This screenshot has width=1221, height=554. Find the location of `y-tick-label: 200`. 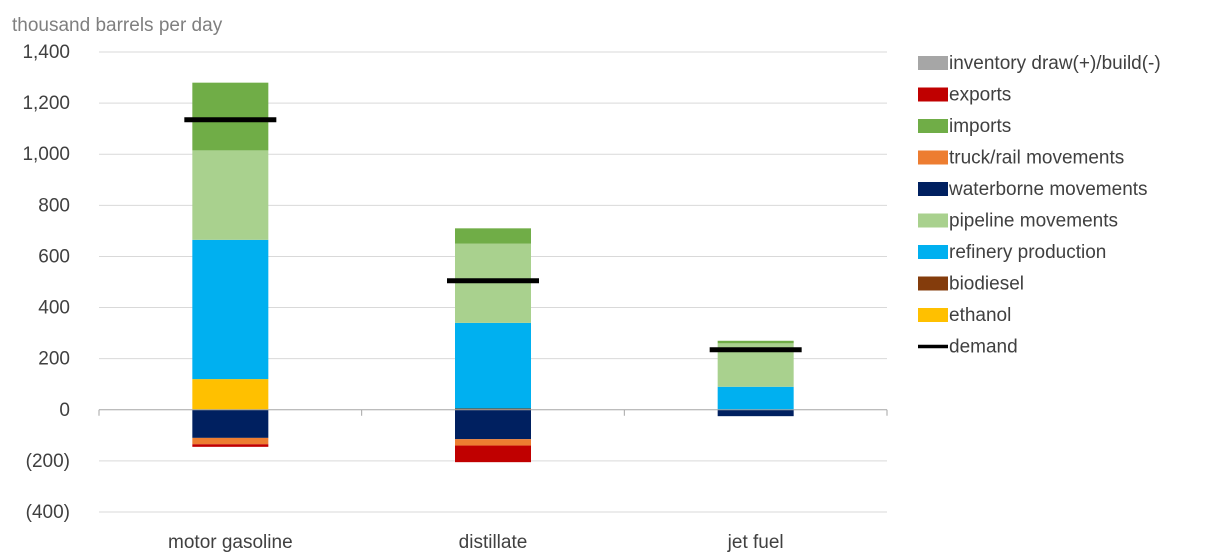

y-tick-label: 200 is located at coordinates (54, 359).